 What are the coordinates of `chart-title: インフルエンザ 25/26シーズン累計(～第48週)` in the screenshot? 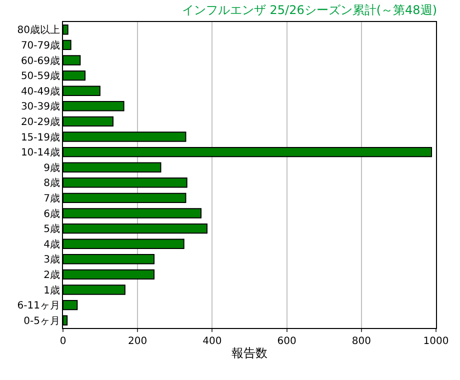 It's located at (309, 10).